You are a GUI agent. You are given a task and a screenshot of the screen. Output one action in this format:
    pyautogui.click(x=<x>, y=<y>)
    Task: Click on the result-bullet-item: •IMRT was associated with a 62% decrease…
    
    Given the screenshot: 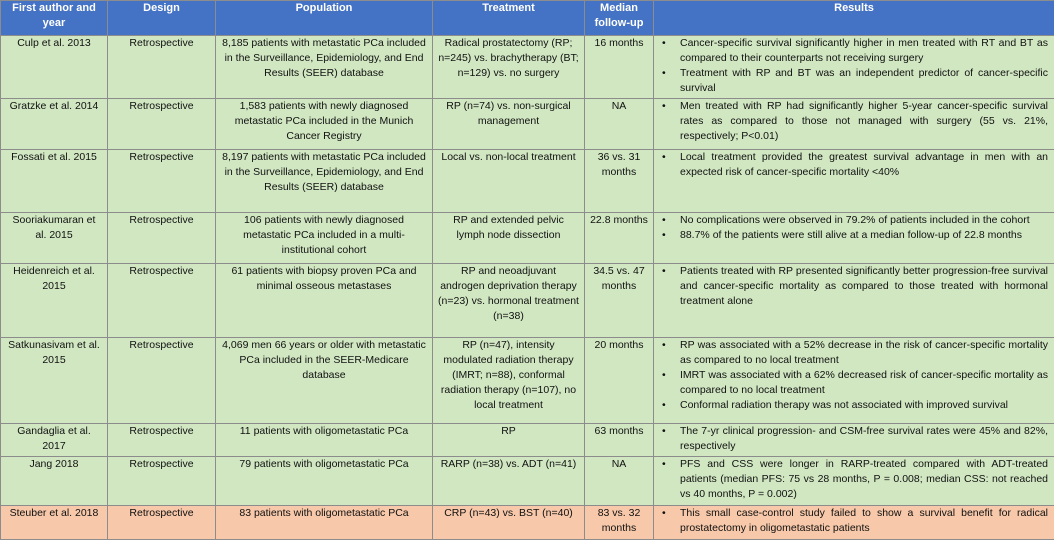 What is the action you would take?
    pyautogui.click(x=853, y=383)
    